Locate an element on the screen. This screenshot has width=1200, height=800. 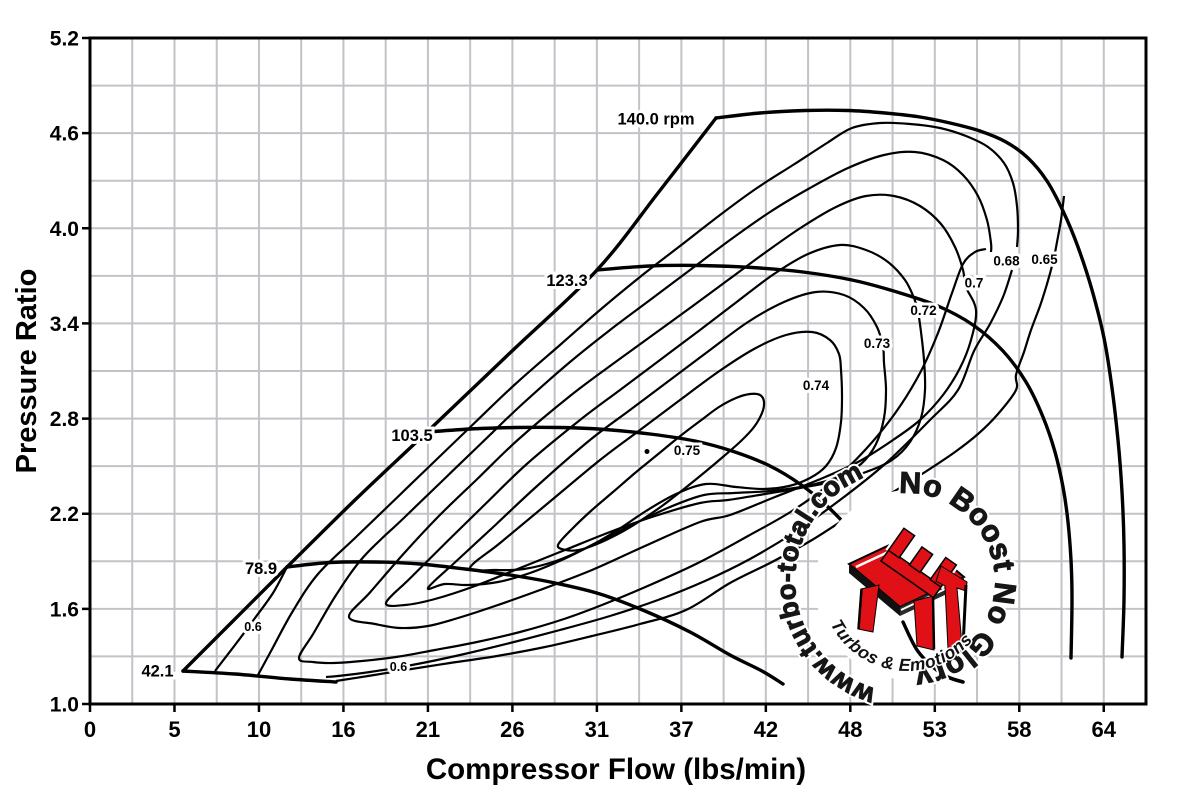
svg-text: 58 is located at coordinates (1019, 729).